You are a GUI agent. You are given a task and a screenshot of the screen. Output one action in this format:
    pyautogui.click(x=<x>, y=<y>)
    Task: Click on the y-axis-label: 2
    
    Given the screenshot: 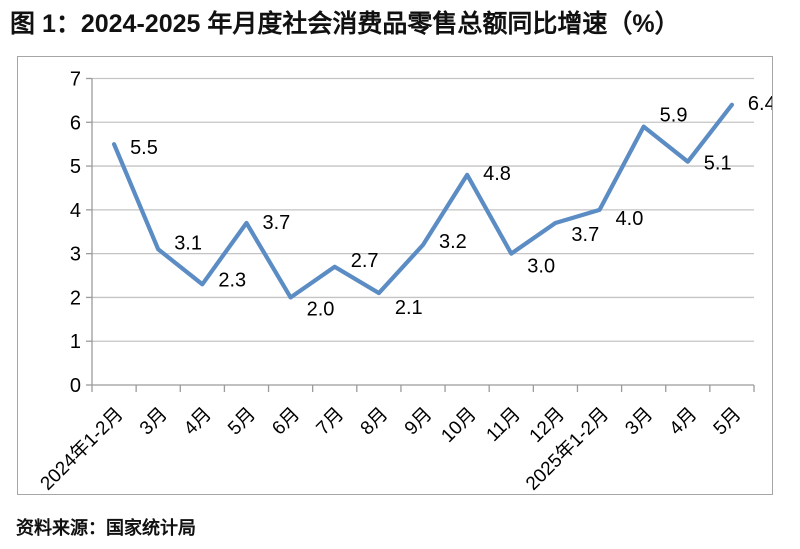 What is the action you would take?
    pyautogui.click(x=75, y=298)
    